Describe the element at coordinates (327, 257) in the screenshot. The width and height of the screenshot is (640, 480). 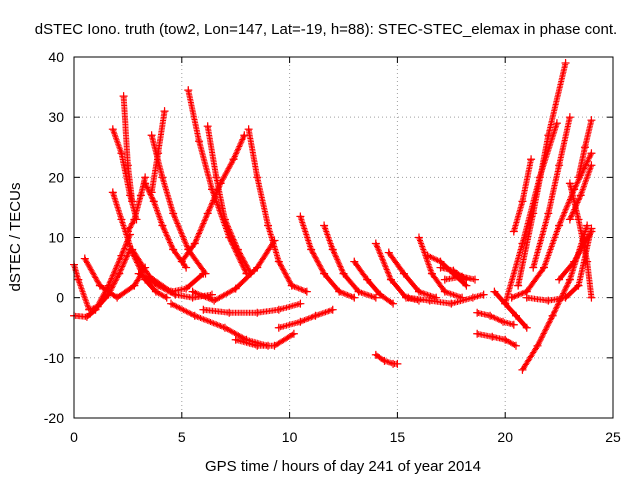
I see `series-arc22` at that location.